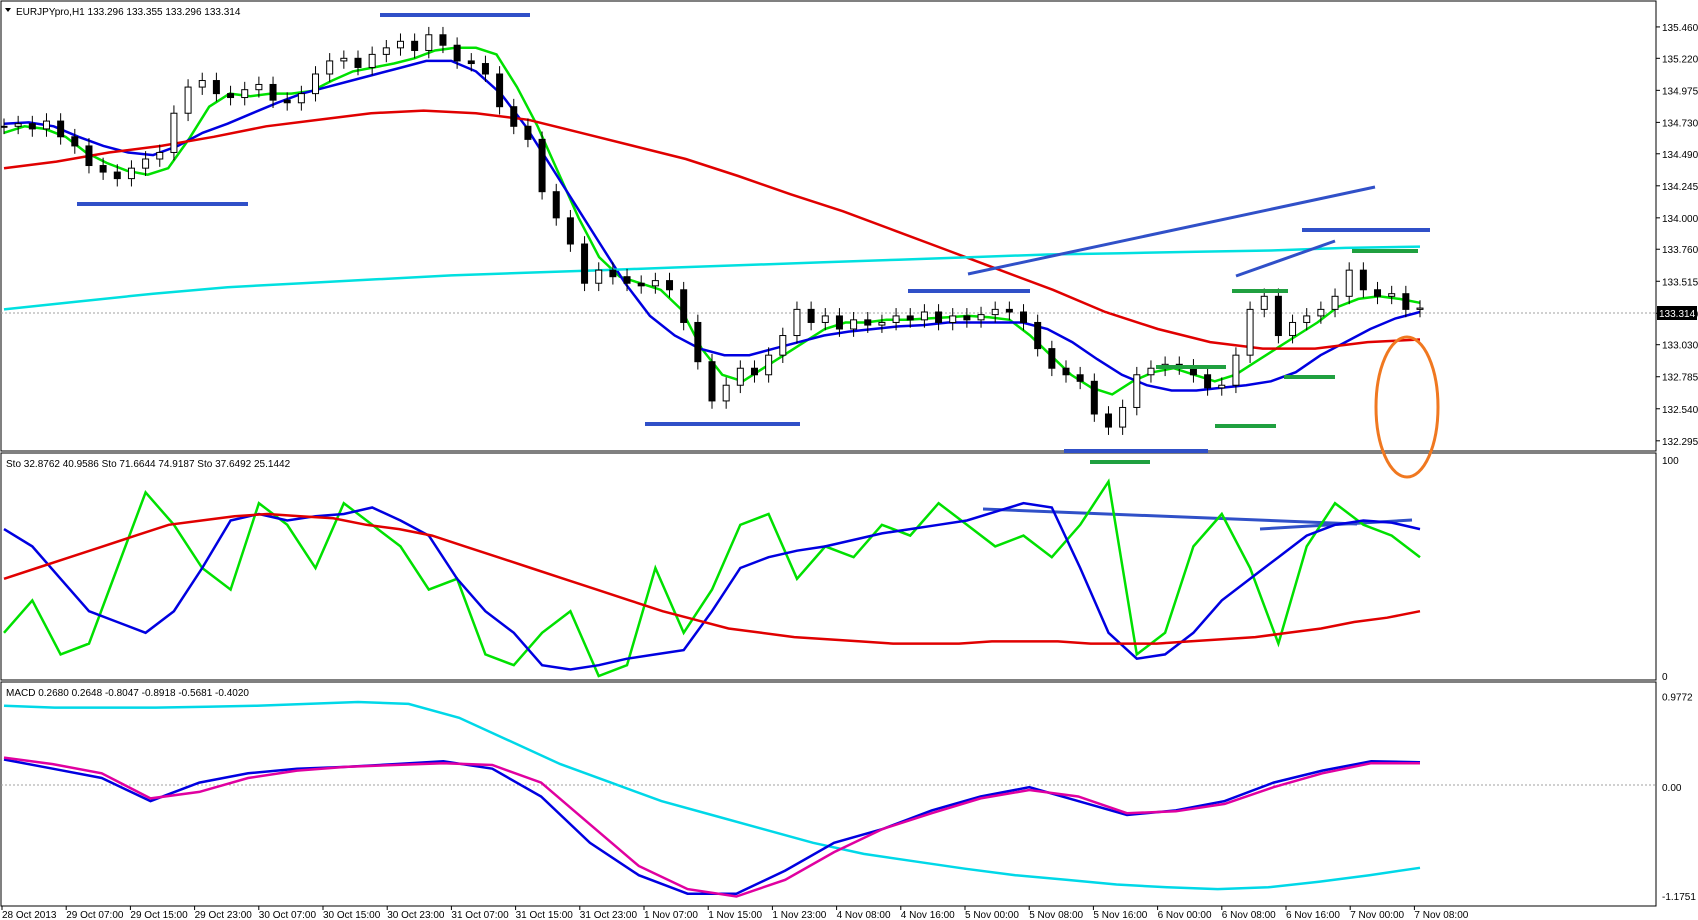 This screenshot has height=920, width=1698. Describe the element at coordinates (1441, 915) in the screenshot. I see `time-tick-label: 7 Nov 08:00` at that location.